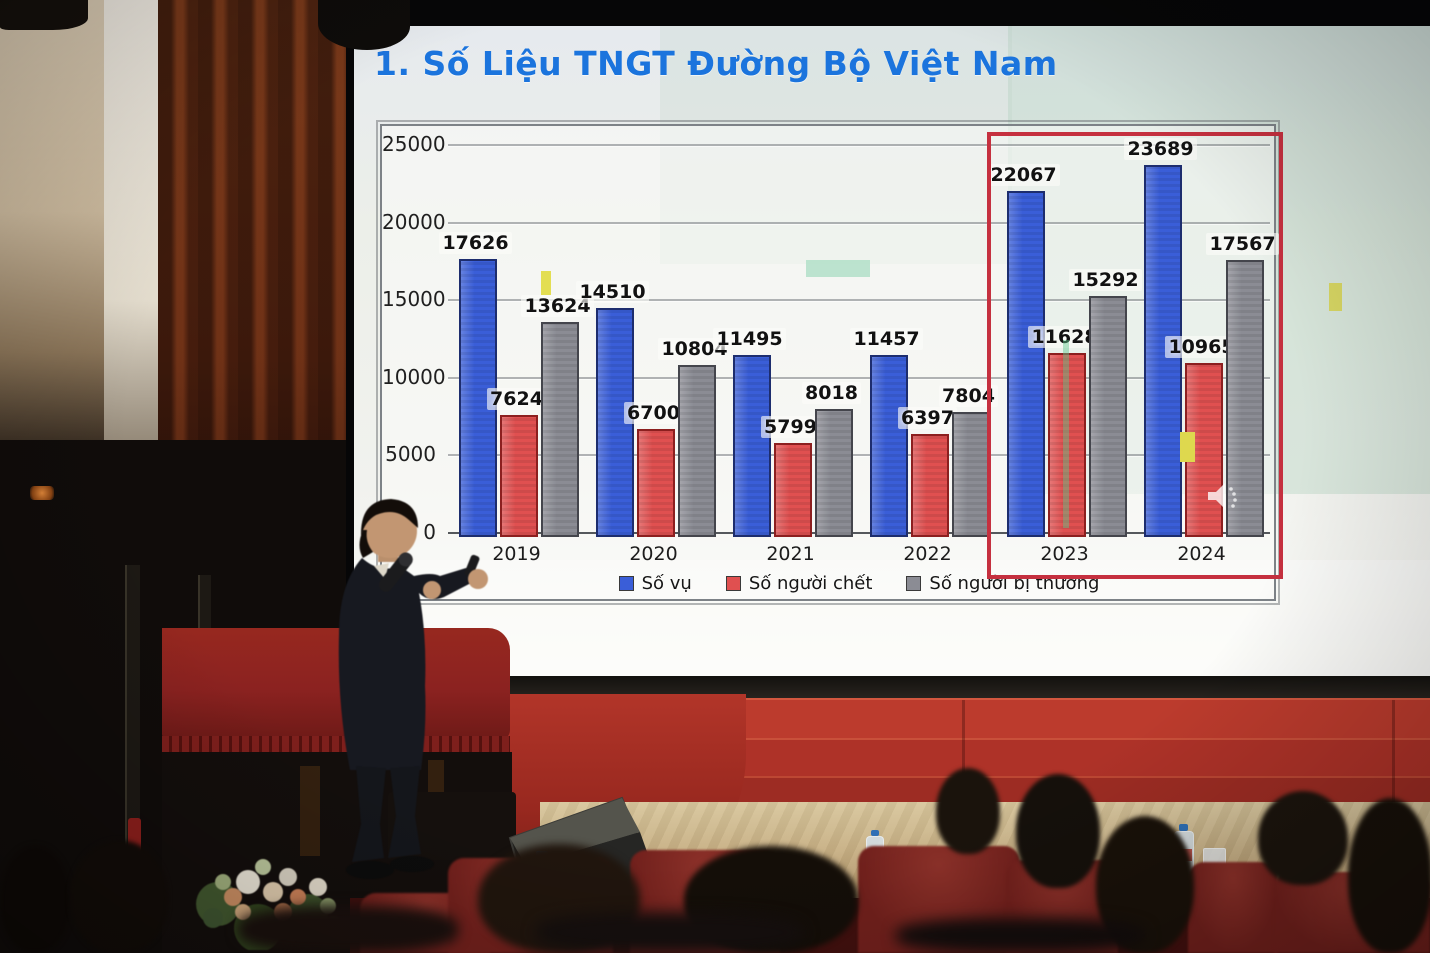 Image resolution: width=1430 pixels, height=953 pixels. I want to click on y-tick-label: 15000, so click(414, 299).